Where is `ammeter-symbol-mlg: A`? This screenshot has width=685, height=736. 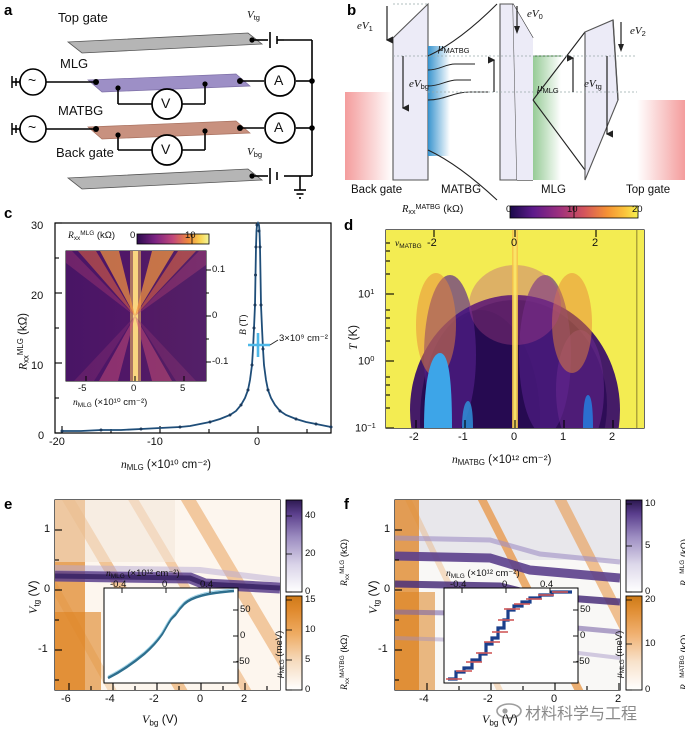
ammeter-symbol-mlg: A is located at coordinates (279, 80).